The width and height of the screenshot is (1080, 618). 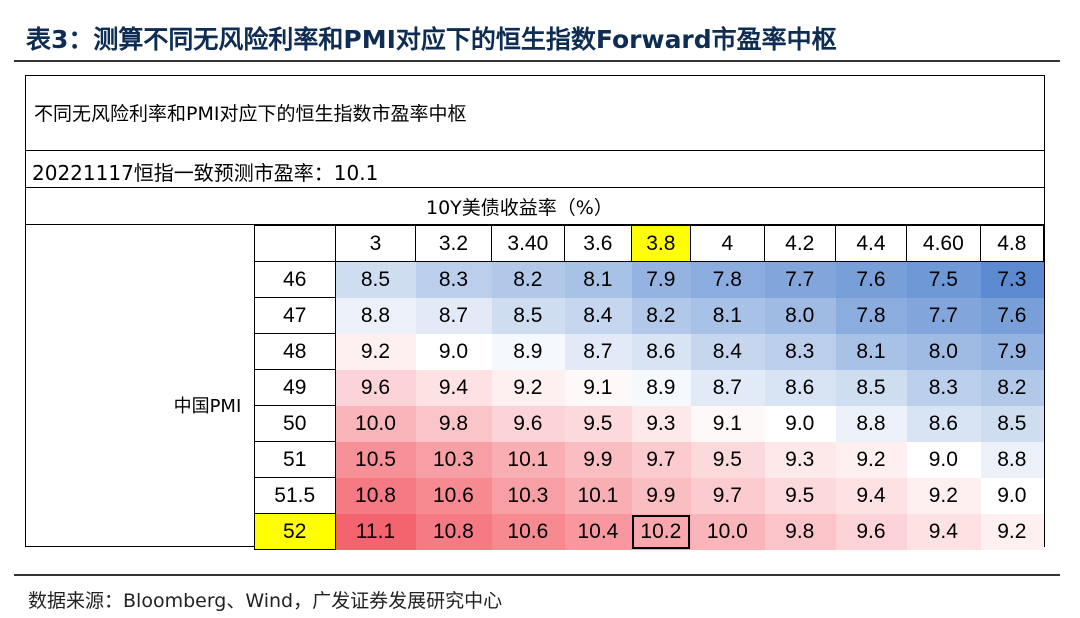 I want to click on table-row: 48 9.2 9.0 8.9 8.7 8.6 8.4 8.3 8.1 8.0 7.9, so click(x=603, y=351).